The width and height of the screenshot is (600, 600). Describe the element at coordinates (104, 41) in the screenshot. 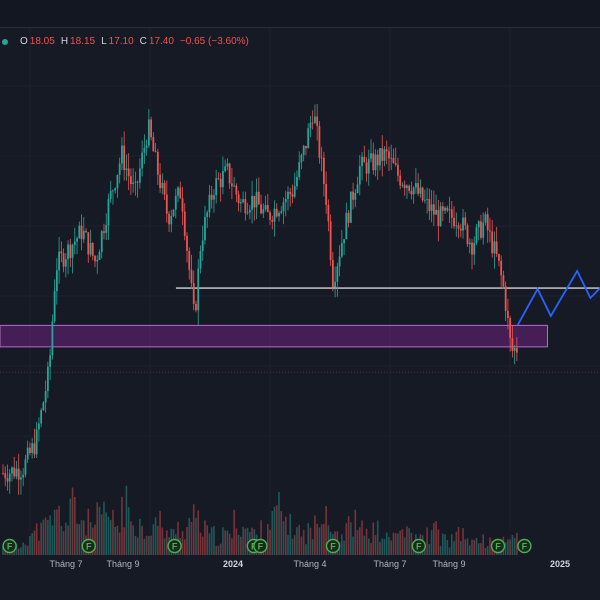

I see `low-label: L` at that location.